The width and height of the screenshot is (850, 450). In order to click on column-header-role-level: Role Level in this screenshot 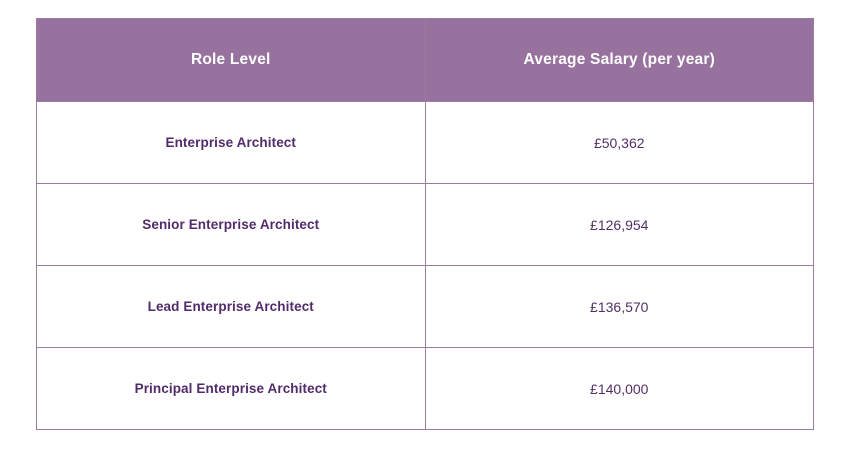, I will do `click(231, 60)`.